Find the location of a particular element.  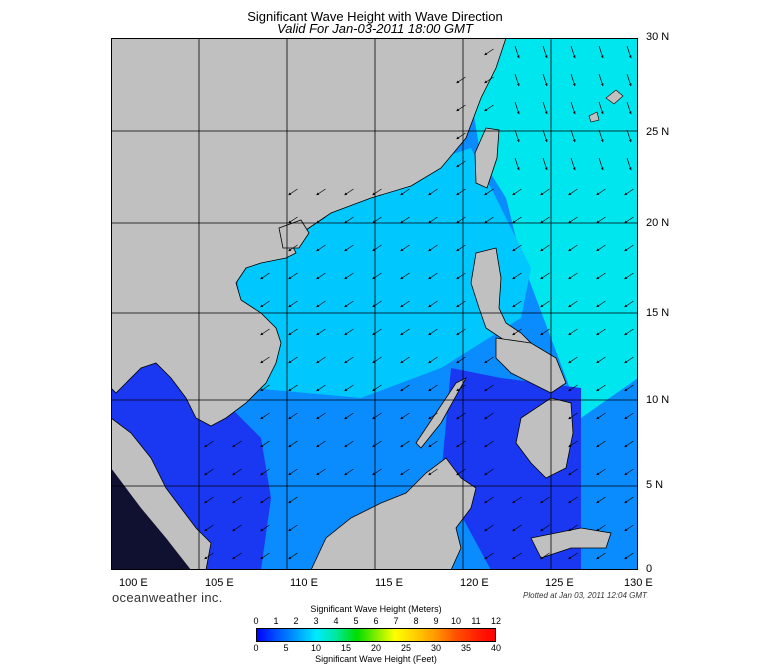

scale-tick: 11 is located at coordinates (476, 621).